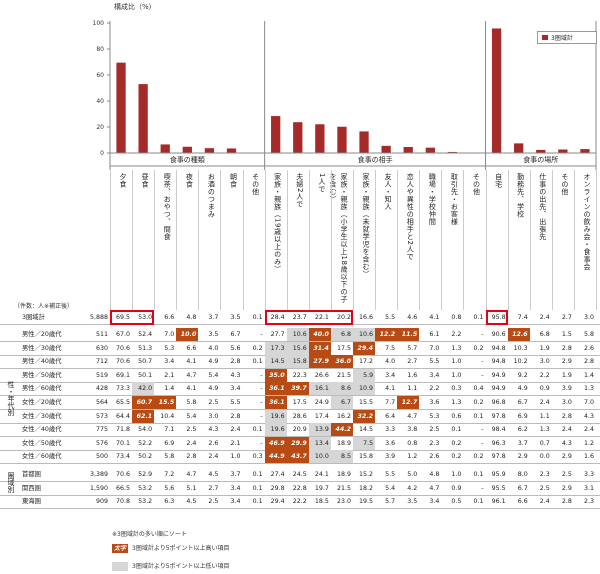  I want to click on table-cell: 3.7, so click(235, 474).